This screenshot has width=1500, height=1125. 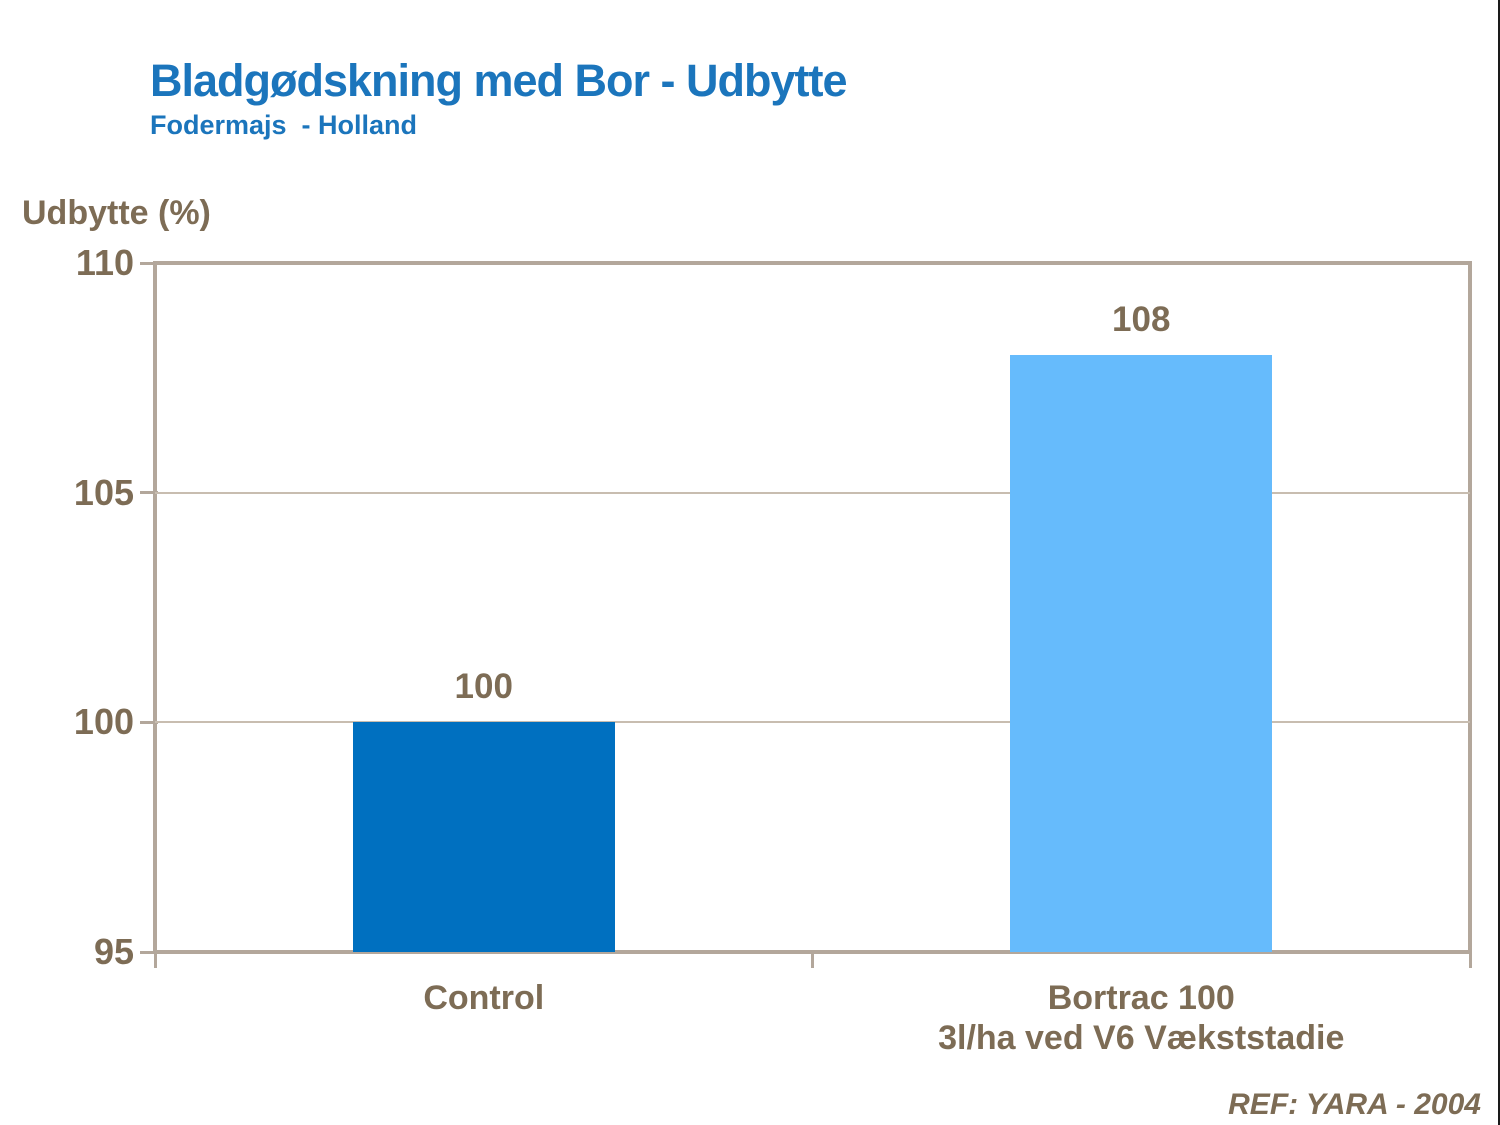 I want to click on bar-value-label: 108, so click(x=1141, y=319).